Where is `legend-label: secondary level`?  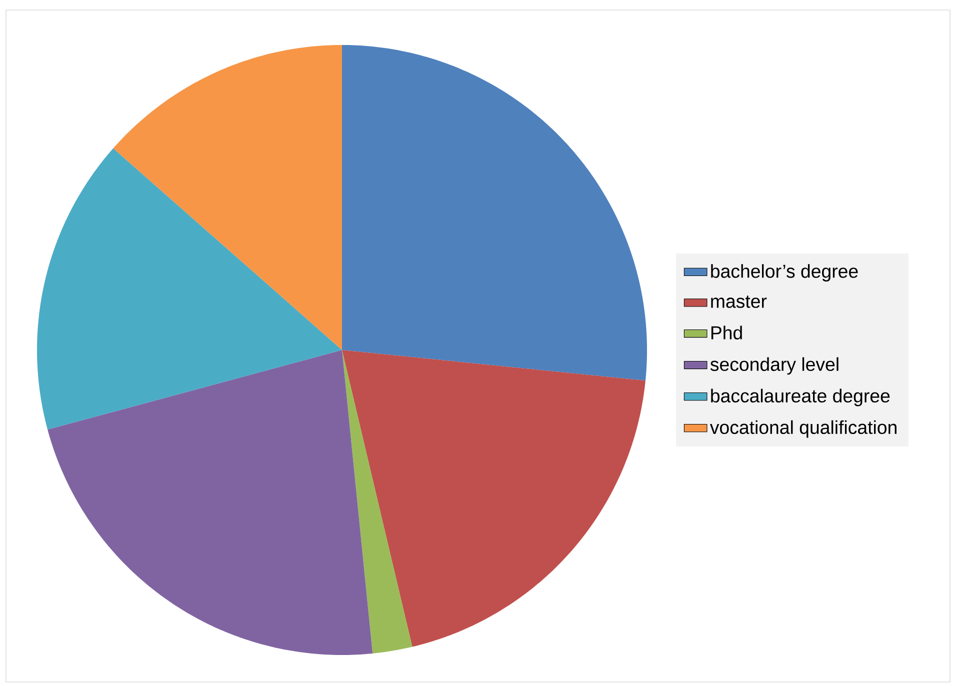
legend-label: secondary level is located at coordinates (774, 366).